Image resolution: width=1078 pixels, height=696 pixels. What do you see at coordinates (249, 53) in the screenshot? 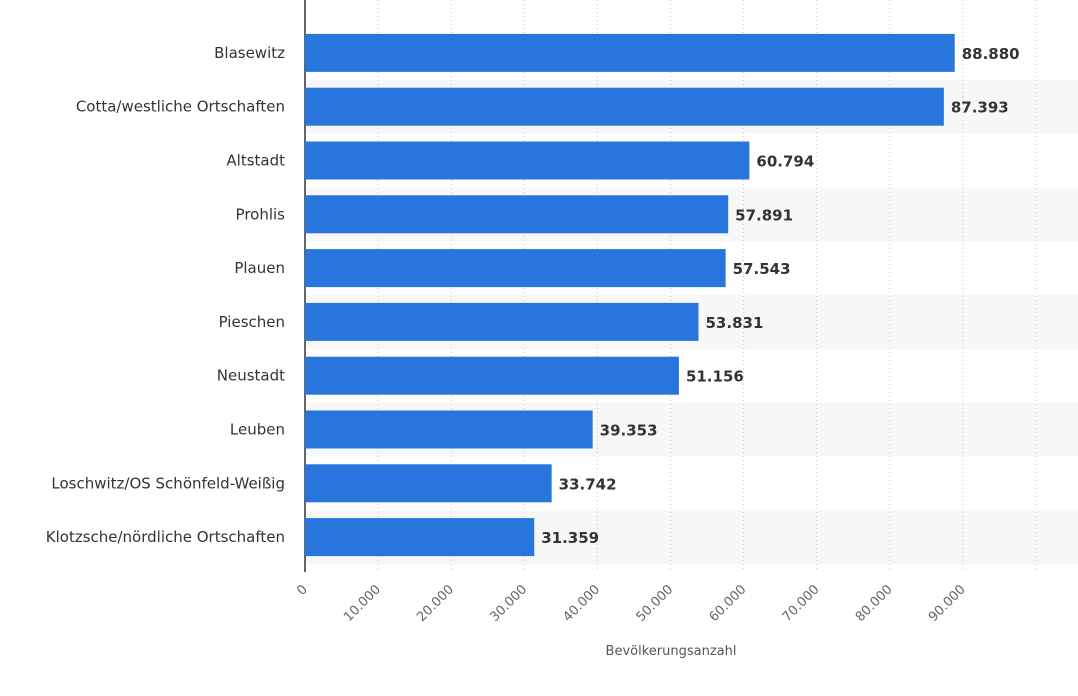
I see `category-label: Blasewitz` at bounding box center [249, 53].